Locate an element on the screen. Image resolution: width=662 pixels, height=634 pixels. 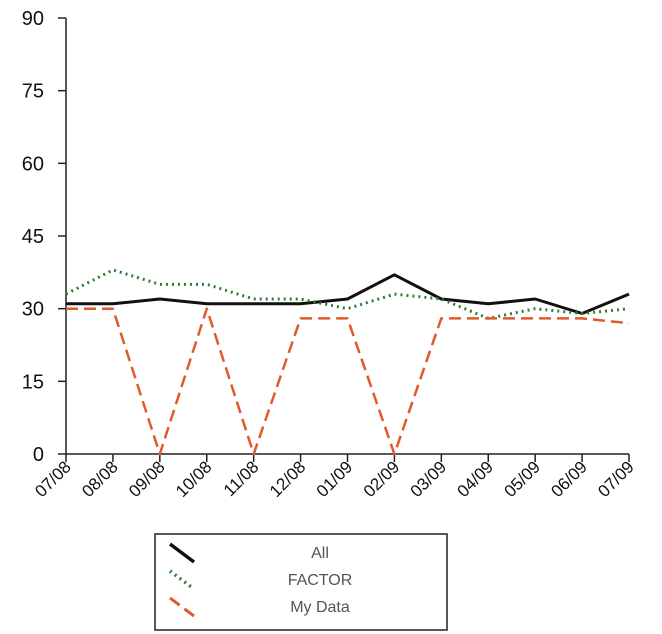
x-tick-label: 12/08 is located at coordinates (288, 479).